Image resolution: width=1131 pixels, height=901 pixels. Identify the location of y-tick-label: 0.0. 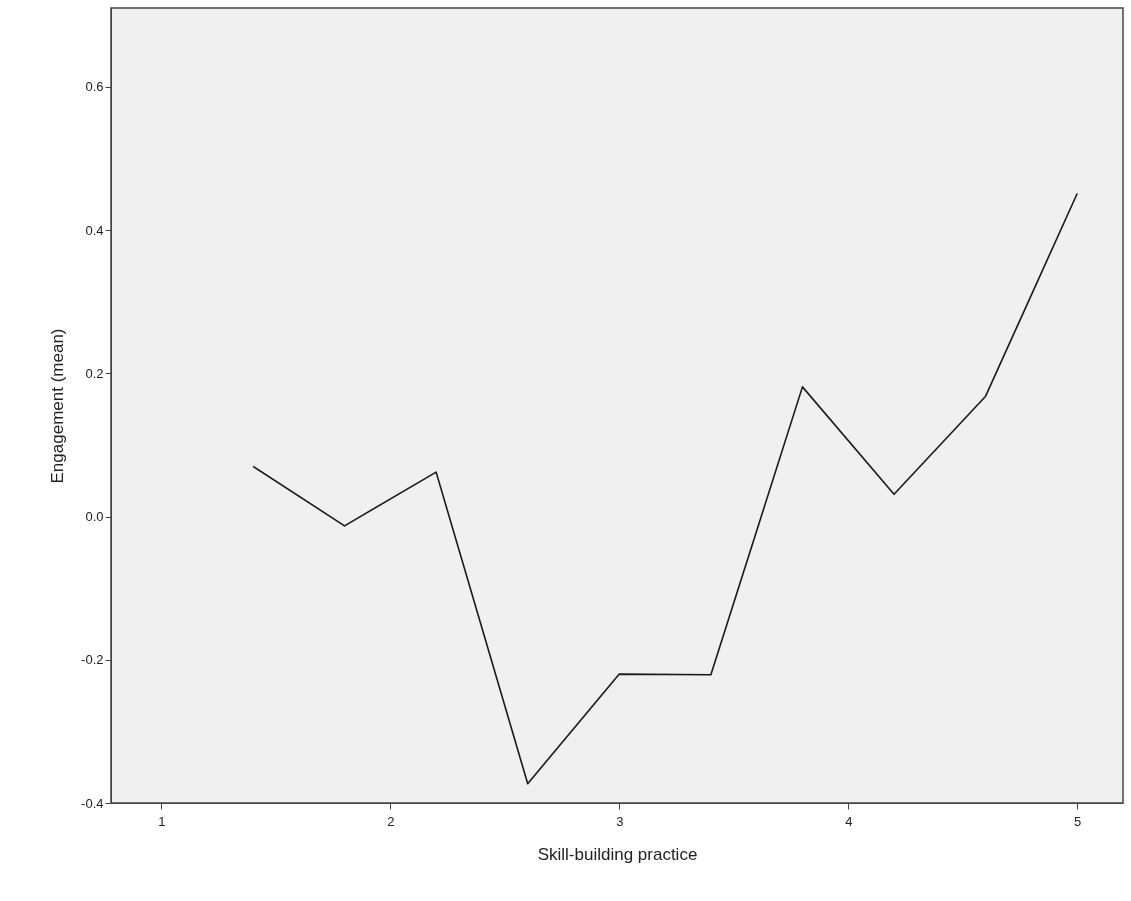
(94, 517).